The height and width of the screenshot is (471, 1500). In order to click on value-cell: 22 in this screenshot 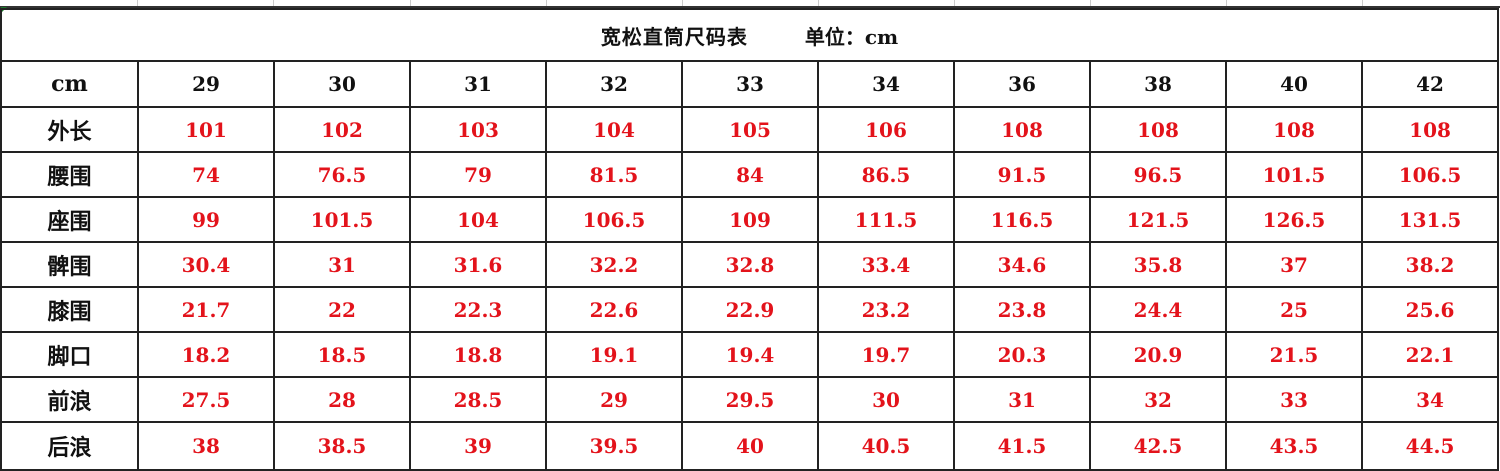, I will do `click(342, 309)`.